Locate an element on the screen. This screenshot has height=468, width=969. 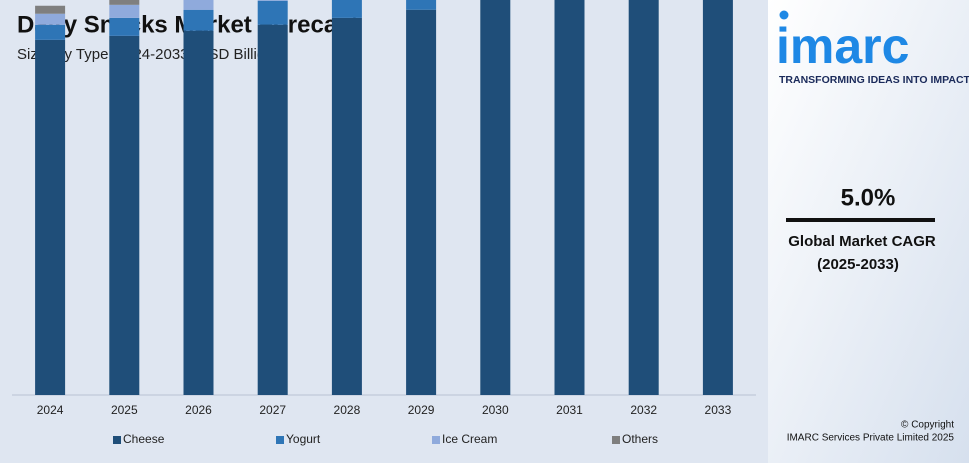
x-tick-label: 2025 is located at coordinates (124, 410).